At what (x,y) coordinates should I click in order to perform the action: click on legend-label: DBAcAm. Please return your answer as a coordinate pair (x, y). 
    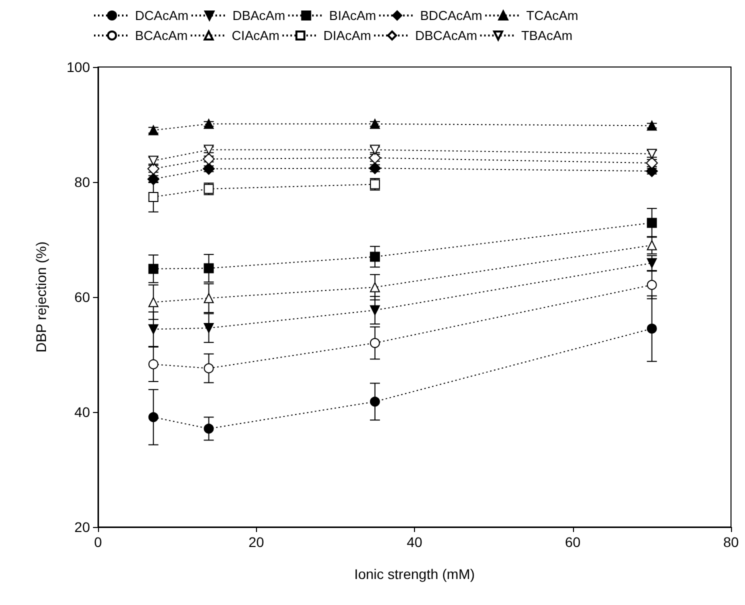
    Looking at the image, I should click on (259, 15).